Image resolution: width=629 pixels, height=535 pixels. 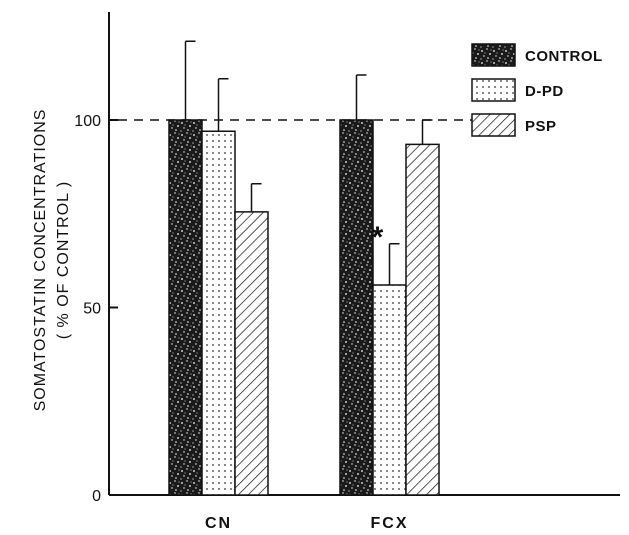 What do you see at coordinates (218, 313) in the screenshot?
I see `bar-cn-d-pd` at bounding box center [218, 313].